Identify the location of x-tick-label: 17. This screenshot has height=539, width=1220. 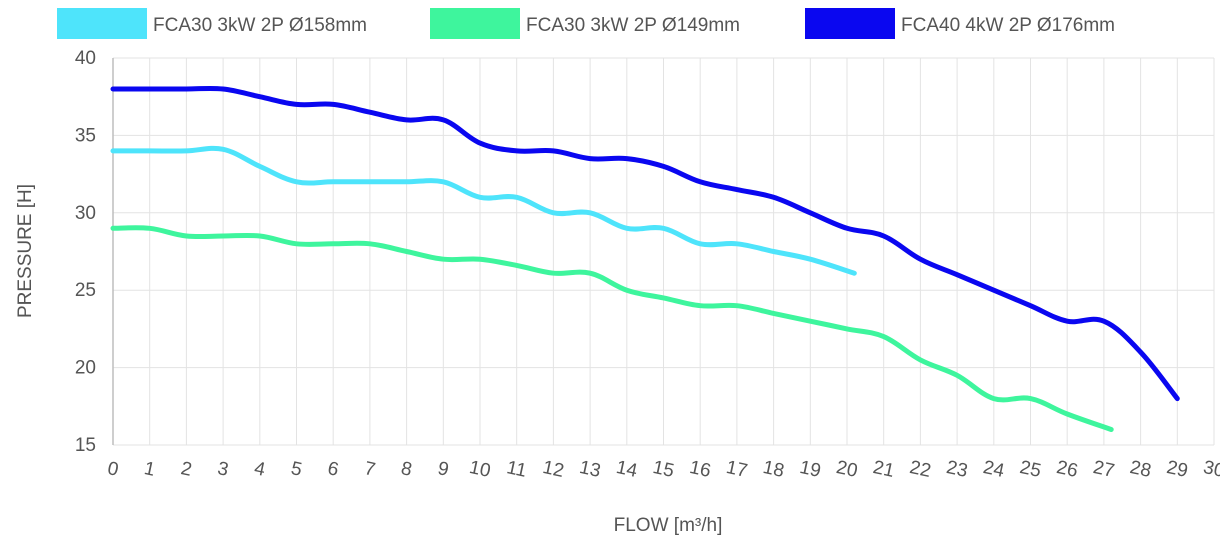
(736, 469).